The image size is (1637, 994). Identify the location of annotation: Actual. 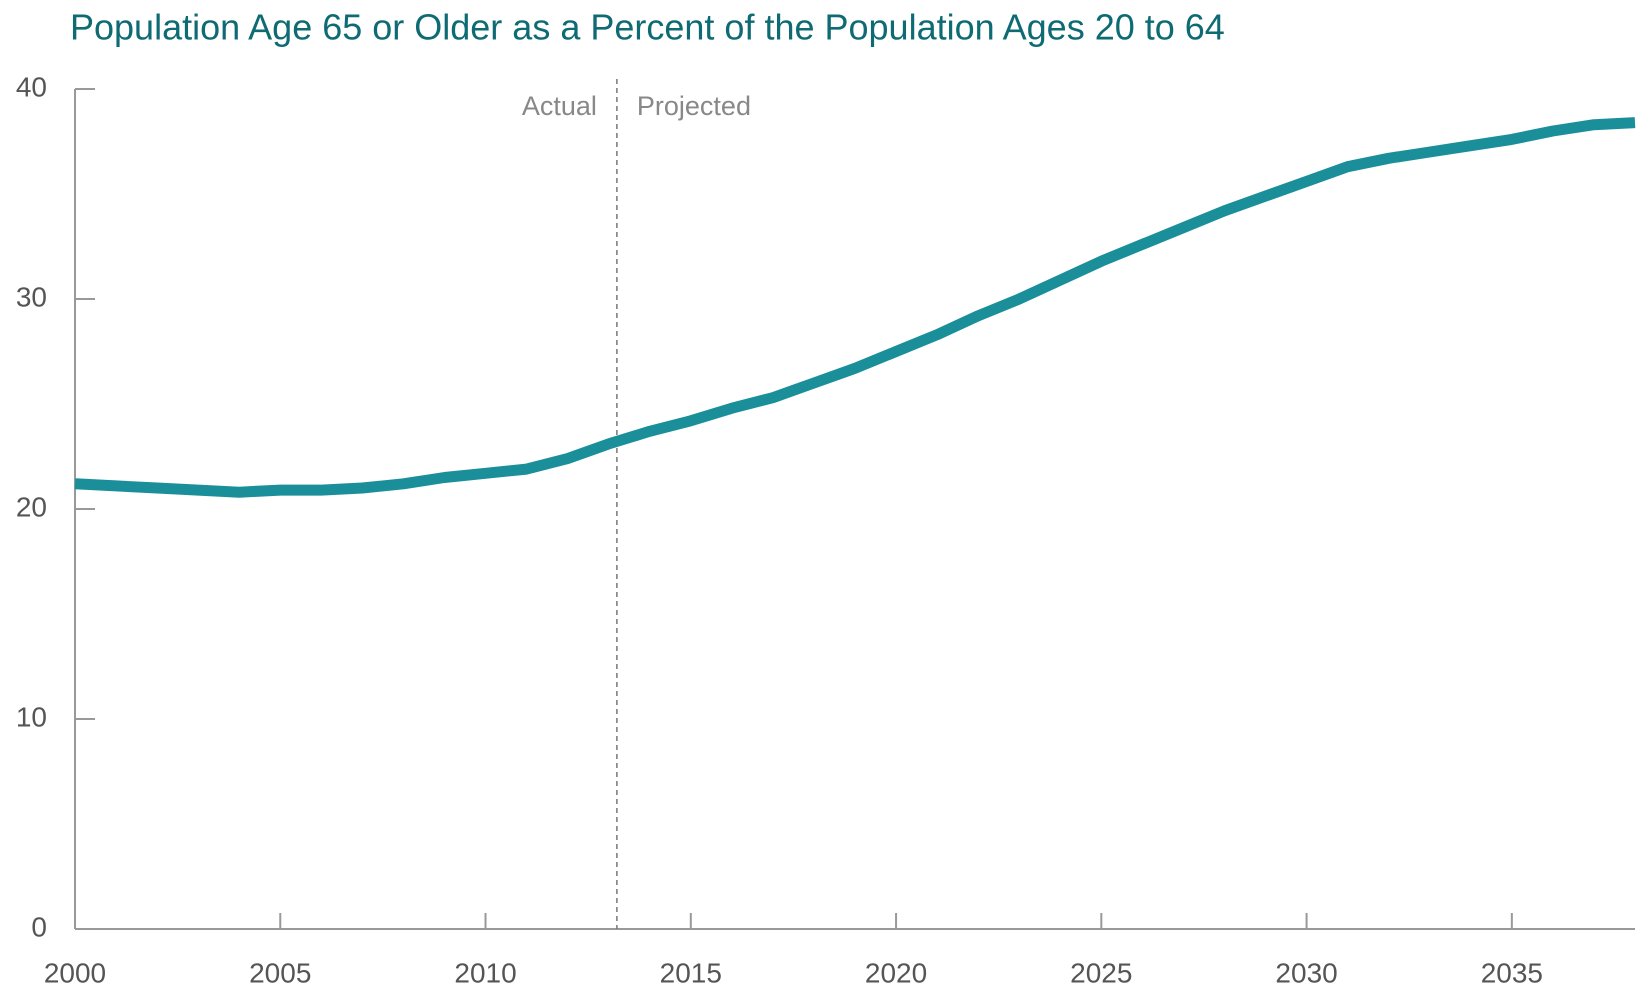
(559, 106).